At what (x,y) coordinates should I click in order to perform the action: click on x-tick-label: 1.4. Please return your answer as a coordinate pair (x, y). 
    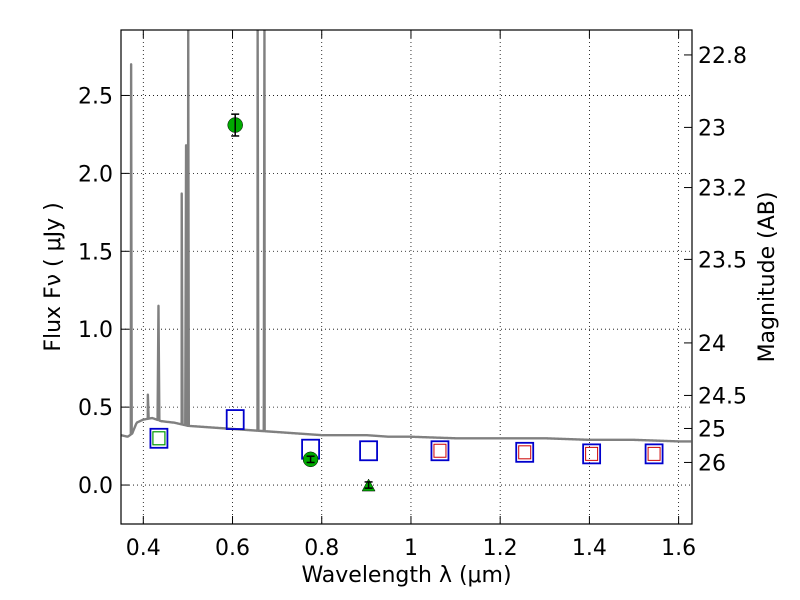
    Looking at the image, I should click on (589, 548).